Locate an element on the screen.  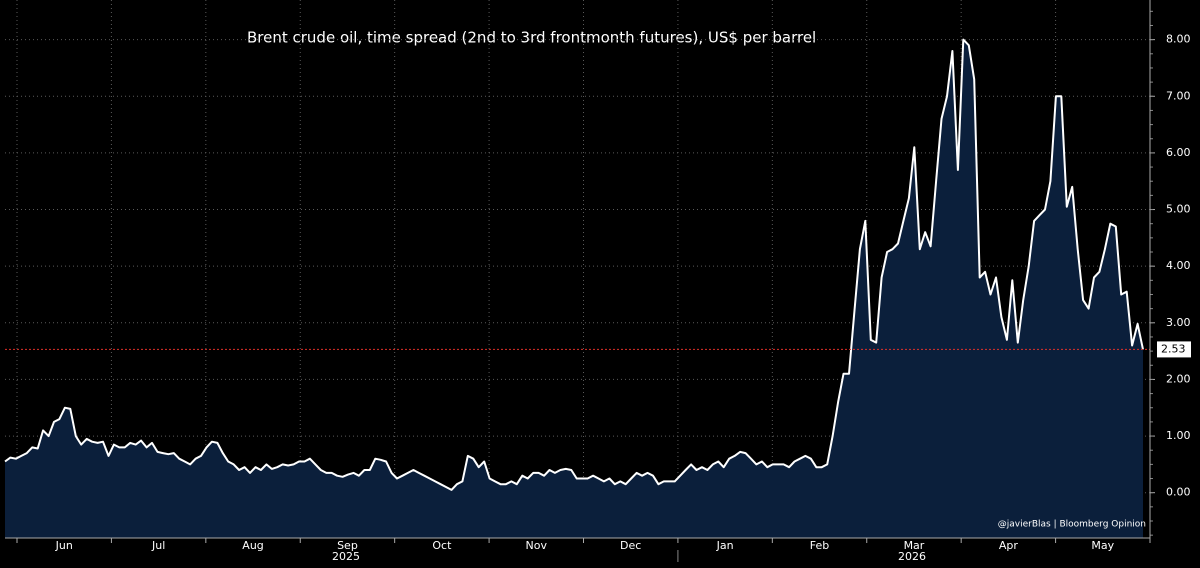
y-tick-label: 4.00 is located at coordinates (1178, 265).